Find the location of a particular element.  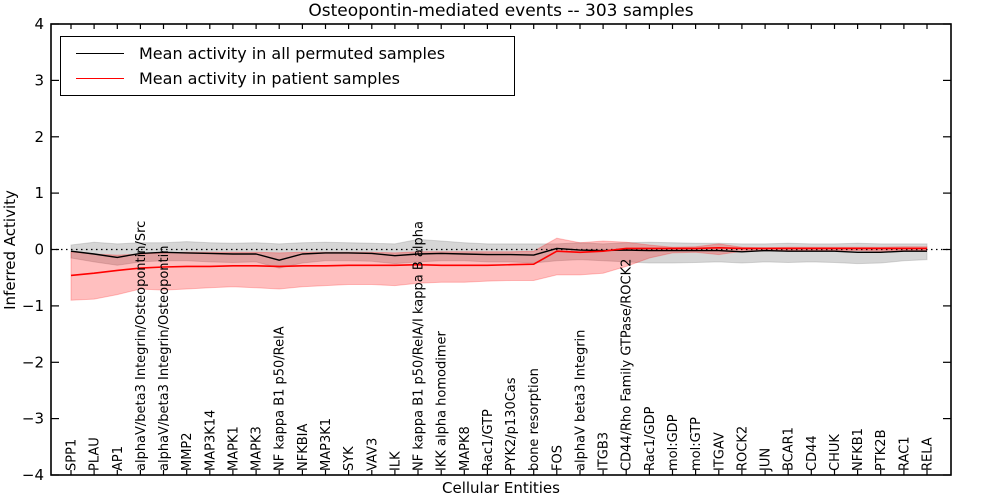

y-tick-label: 4 is located at coordinates (39, 24).